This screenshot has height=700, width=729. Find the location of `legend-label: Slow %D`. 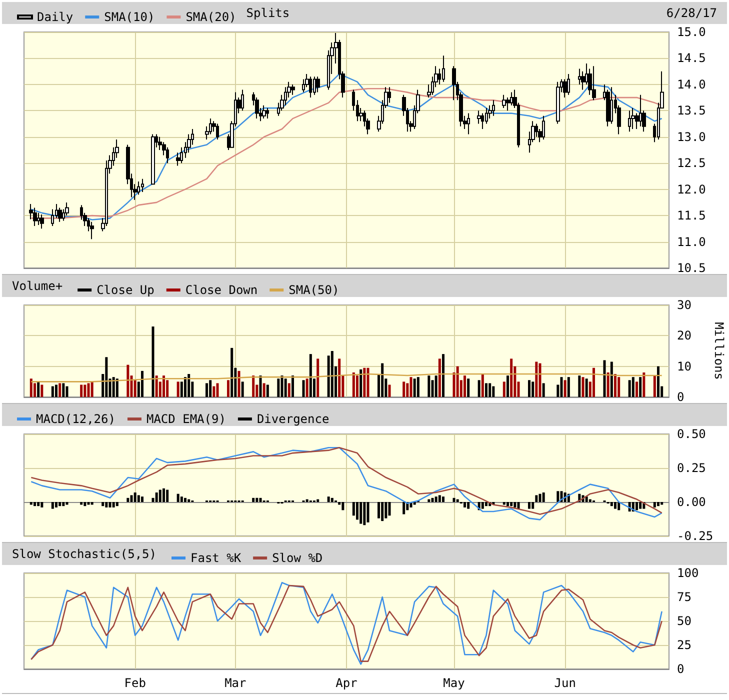

legend-label: Slow %D is located at coordinates (297, 558).